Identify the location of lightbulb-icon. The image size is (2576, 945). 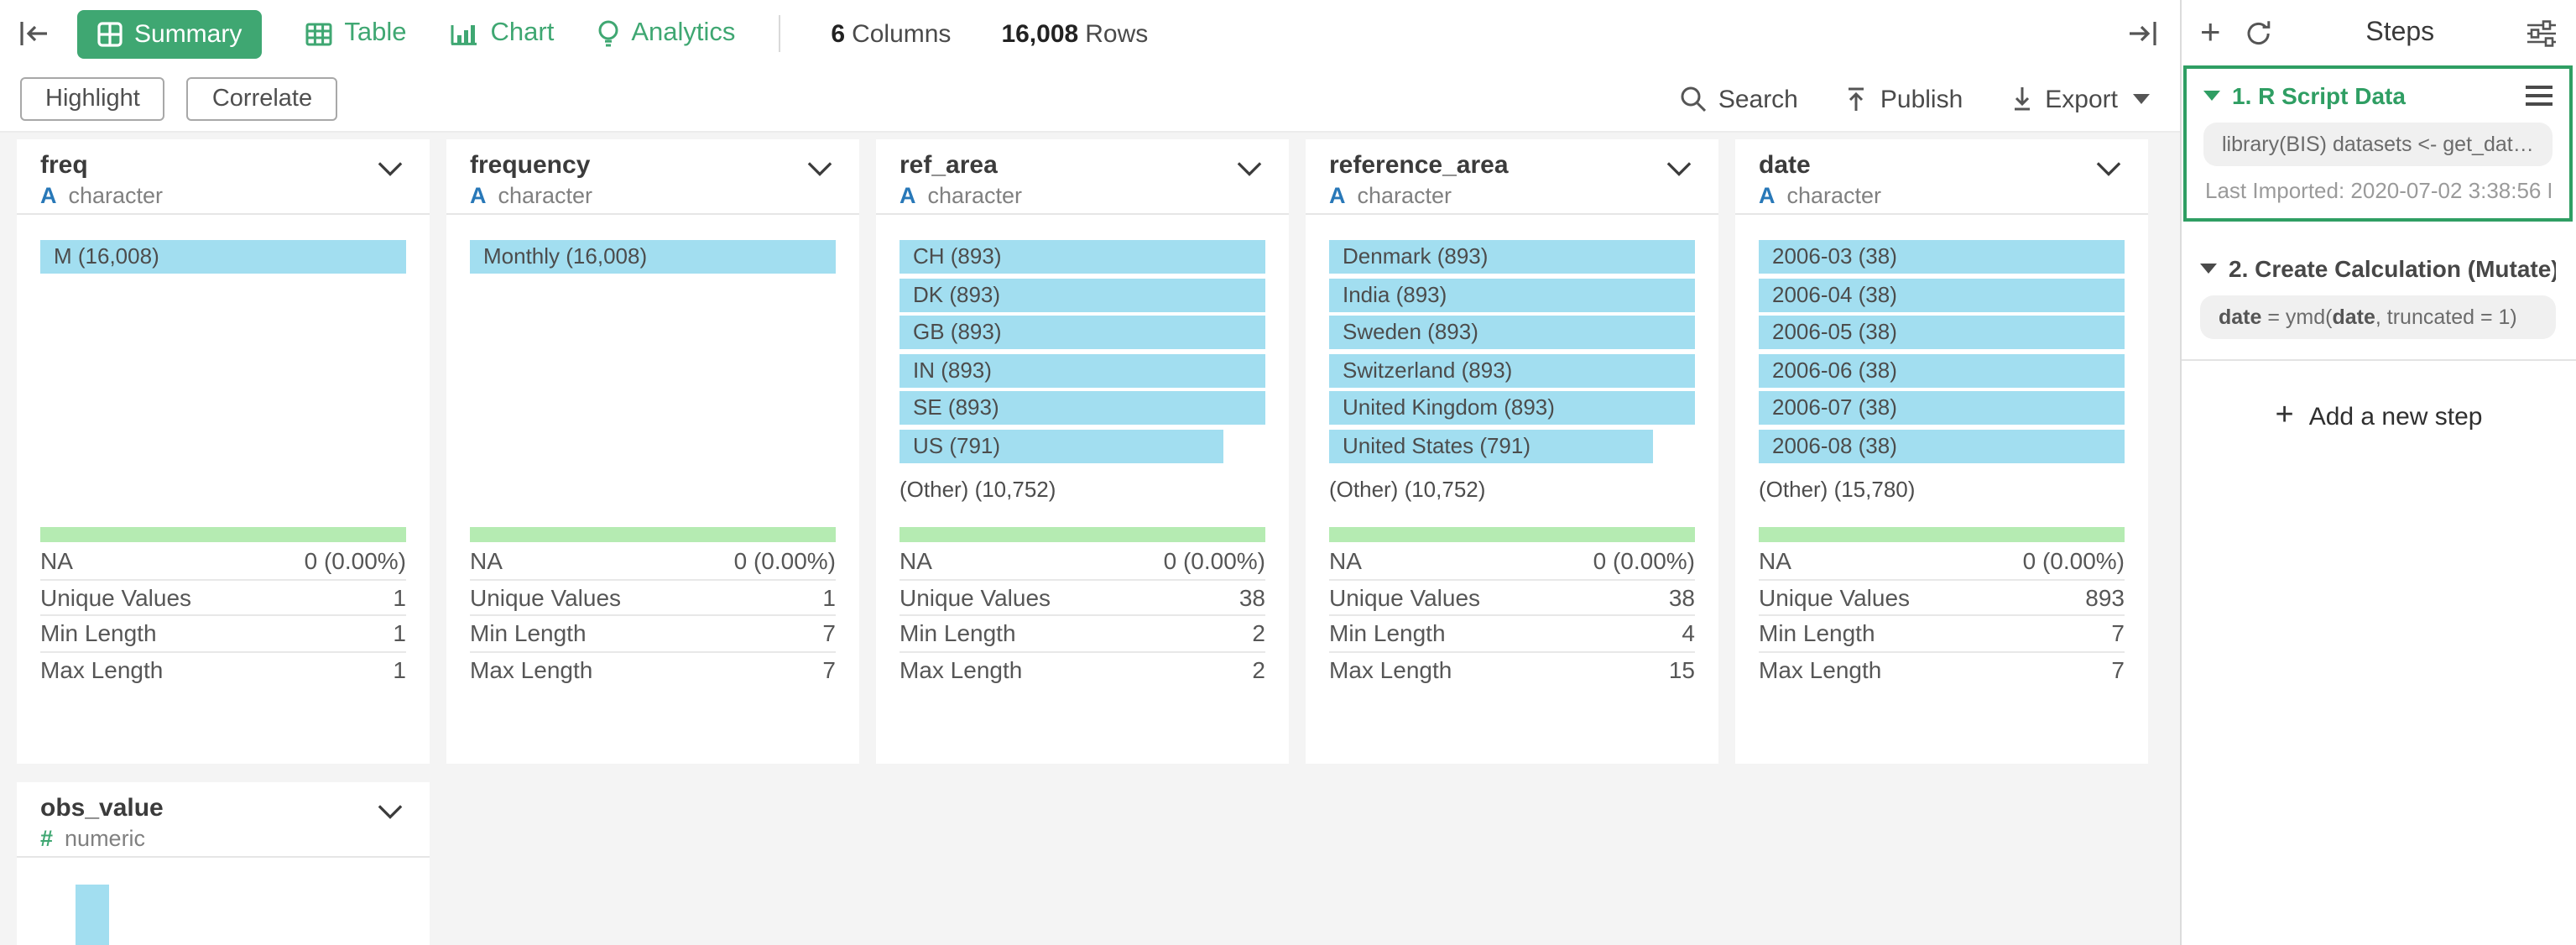
(608, 33).